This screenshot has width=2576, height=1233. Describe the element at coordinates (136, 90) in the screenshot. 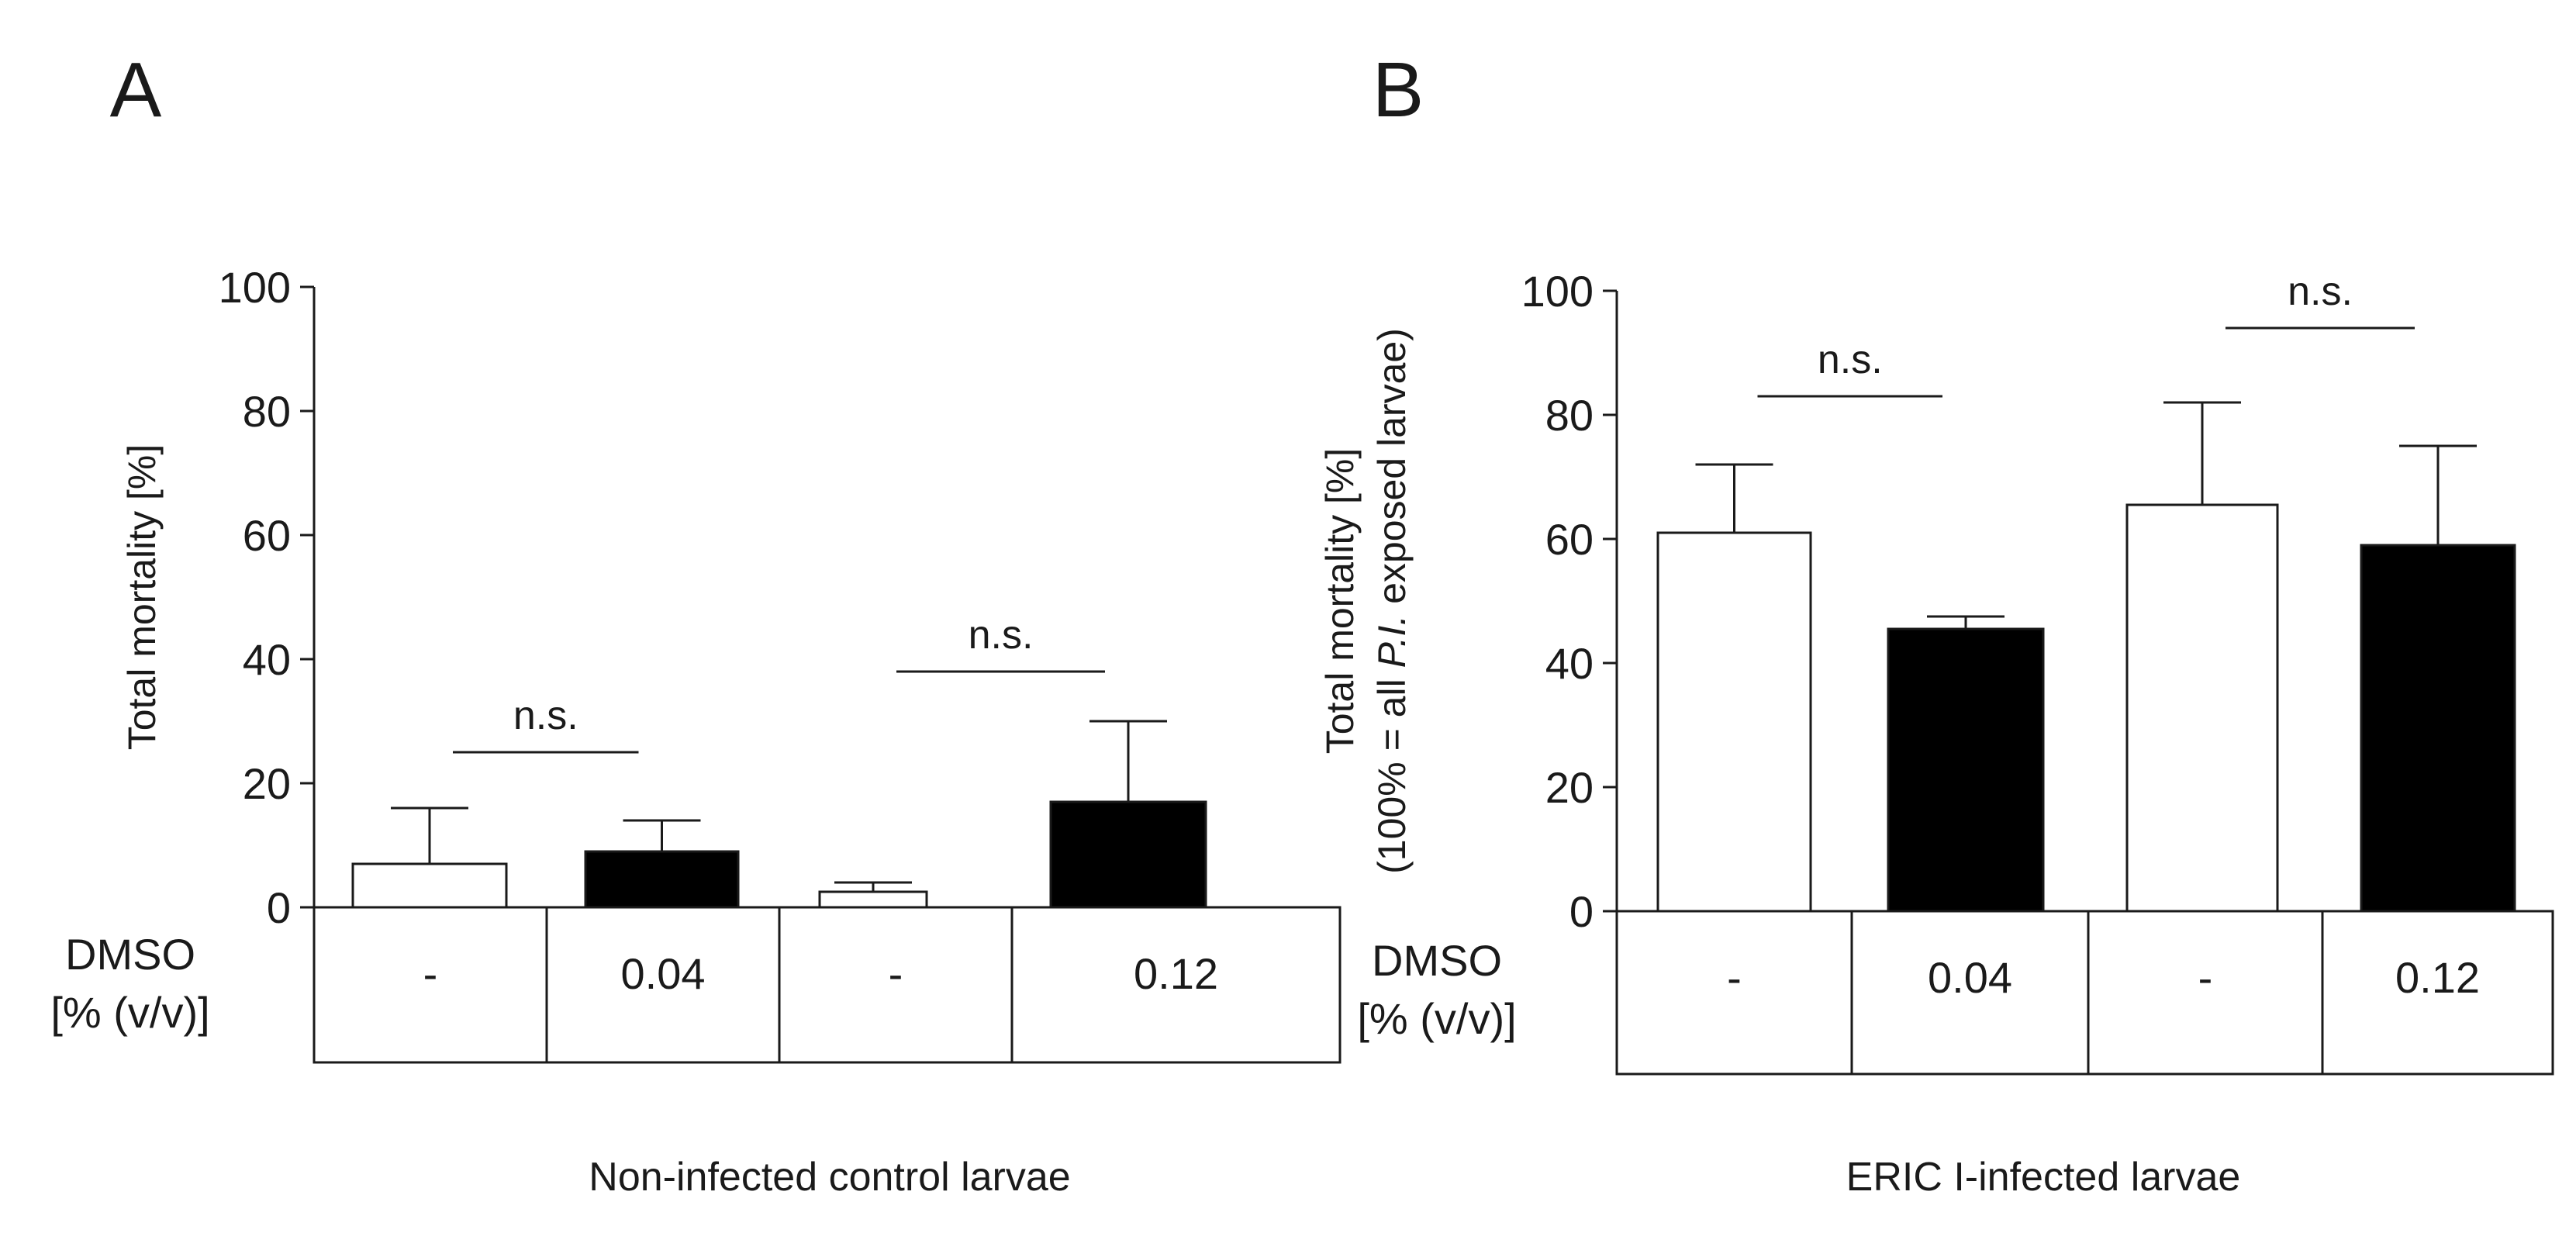

I see `panel-label: A` at that location.